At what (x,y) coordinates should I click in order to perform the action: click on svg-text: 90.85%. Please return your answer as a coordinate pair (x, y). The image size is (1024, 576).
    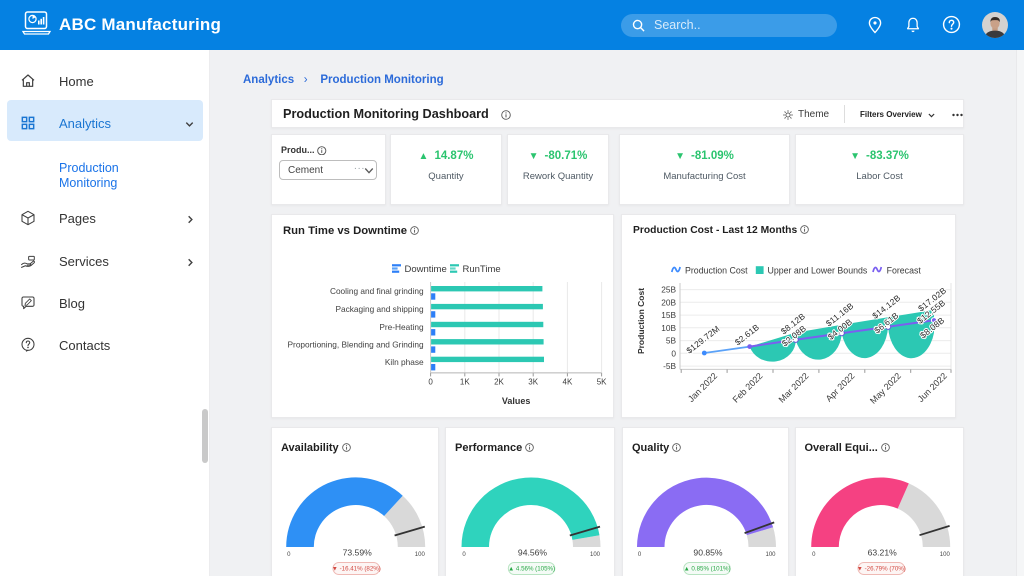
    Looking at the image, I should click on (708, 553).